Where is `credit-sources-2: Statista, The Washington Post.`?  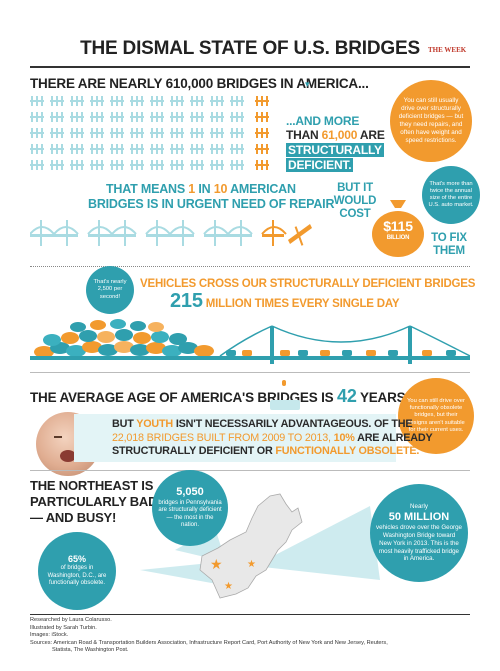 credit-sources-2: Statista, The Washington Post. is located at coordinates (90, 650).